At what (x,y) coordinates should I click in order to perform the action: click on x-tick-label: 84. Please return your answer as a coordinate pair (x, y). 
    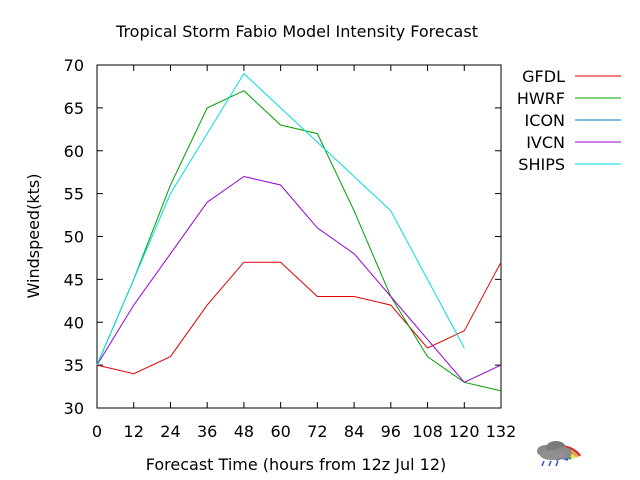
    Looking at the image, I should click on (354, 431).